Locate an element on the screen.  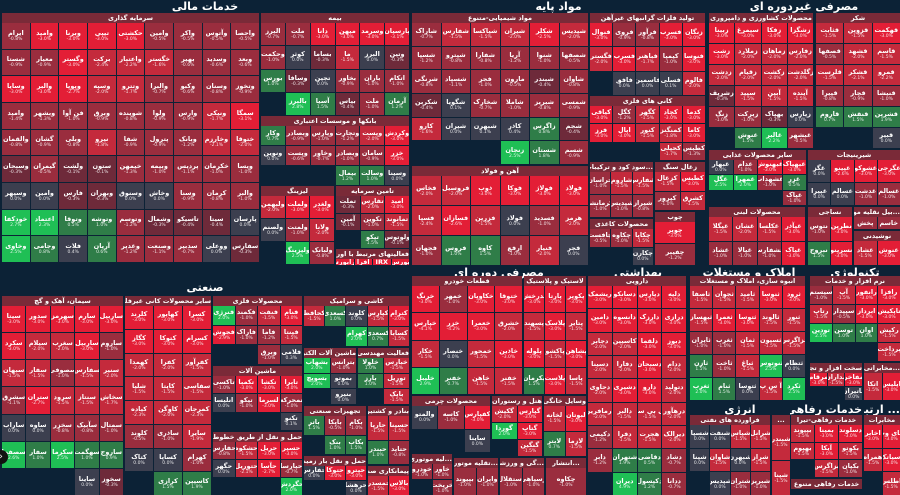
industry-title: حمل و نقل بار زمینی is located at coordinates (335, 461).